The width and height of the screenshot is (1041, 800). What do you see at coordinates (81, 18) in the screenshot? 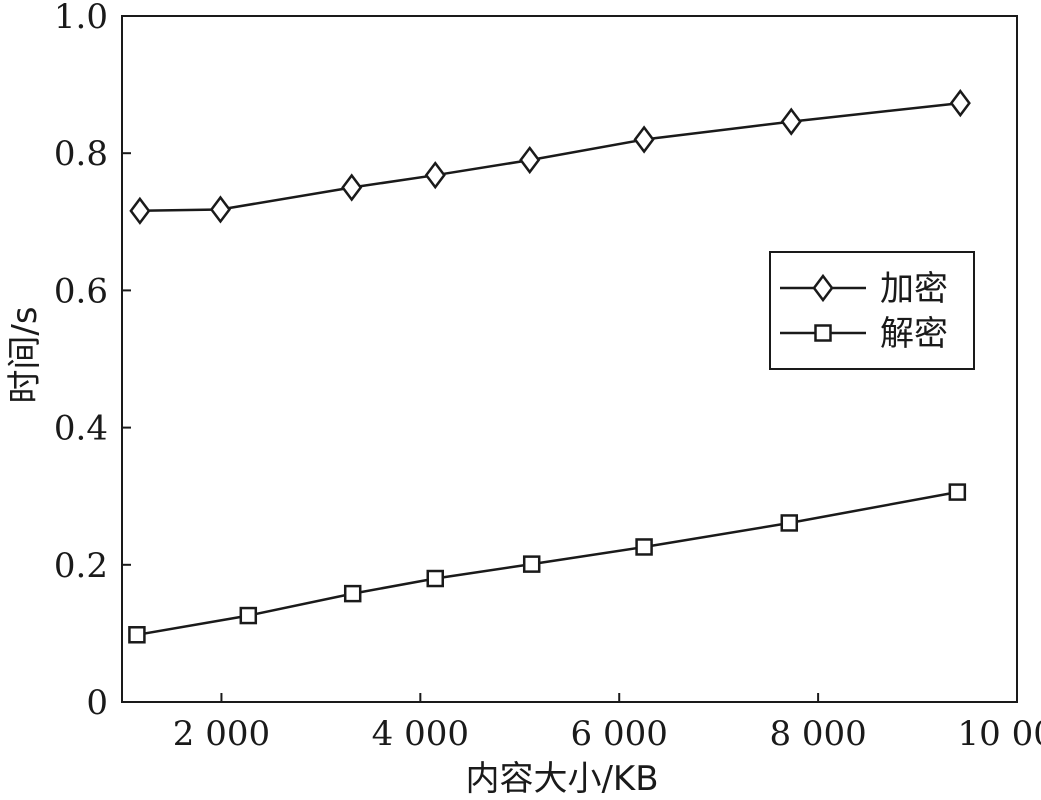
I see `y-tick-label: 1.0` at bounding box center [81, 18].